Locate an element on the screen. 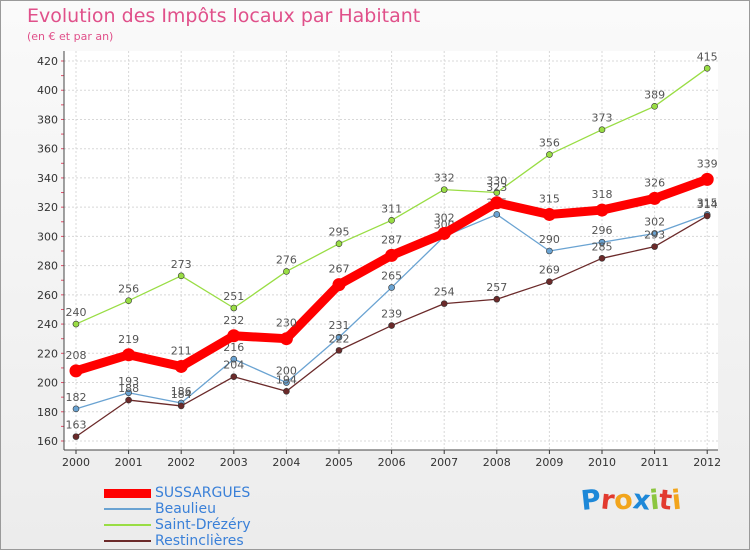  data-label-restinclieres: 184 is located at coordinates (181, 394).